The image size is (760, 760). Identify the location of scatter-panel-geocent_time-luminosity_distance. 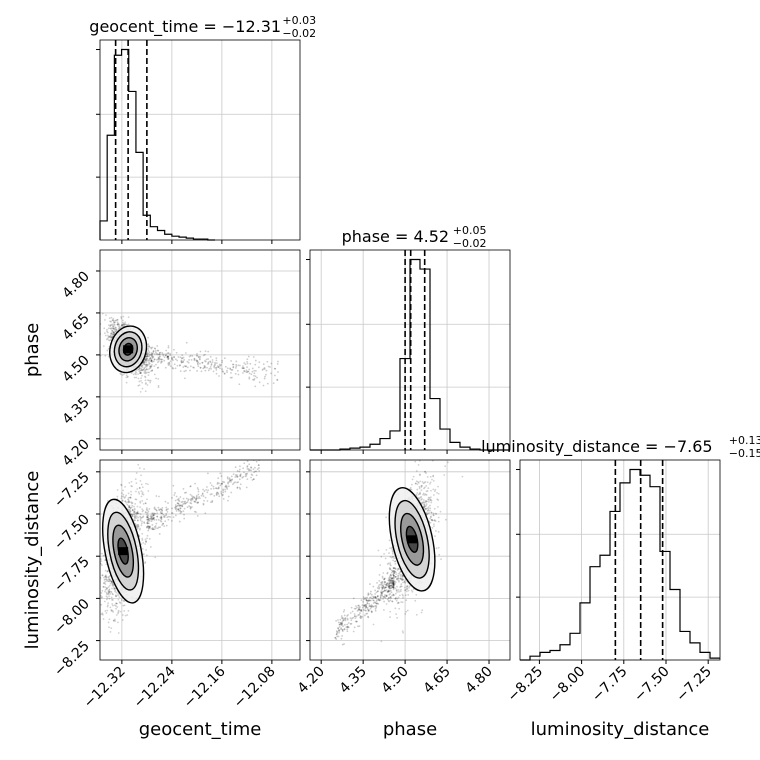
(200, 560).